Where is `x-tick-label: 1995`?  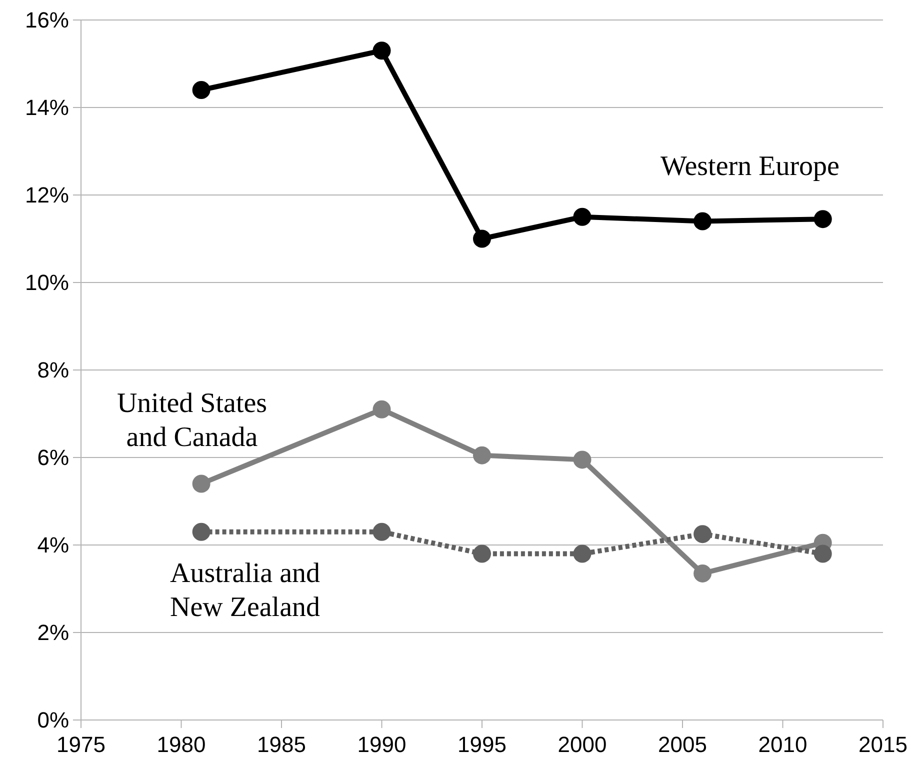 x-tick-label: 1995 is located at coordinates (482, 744).